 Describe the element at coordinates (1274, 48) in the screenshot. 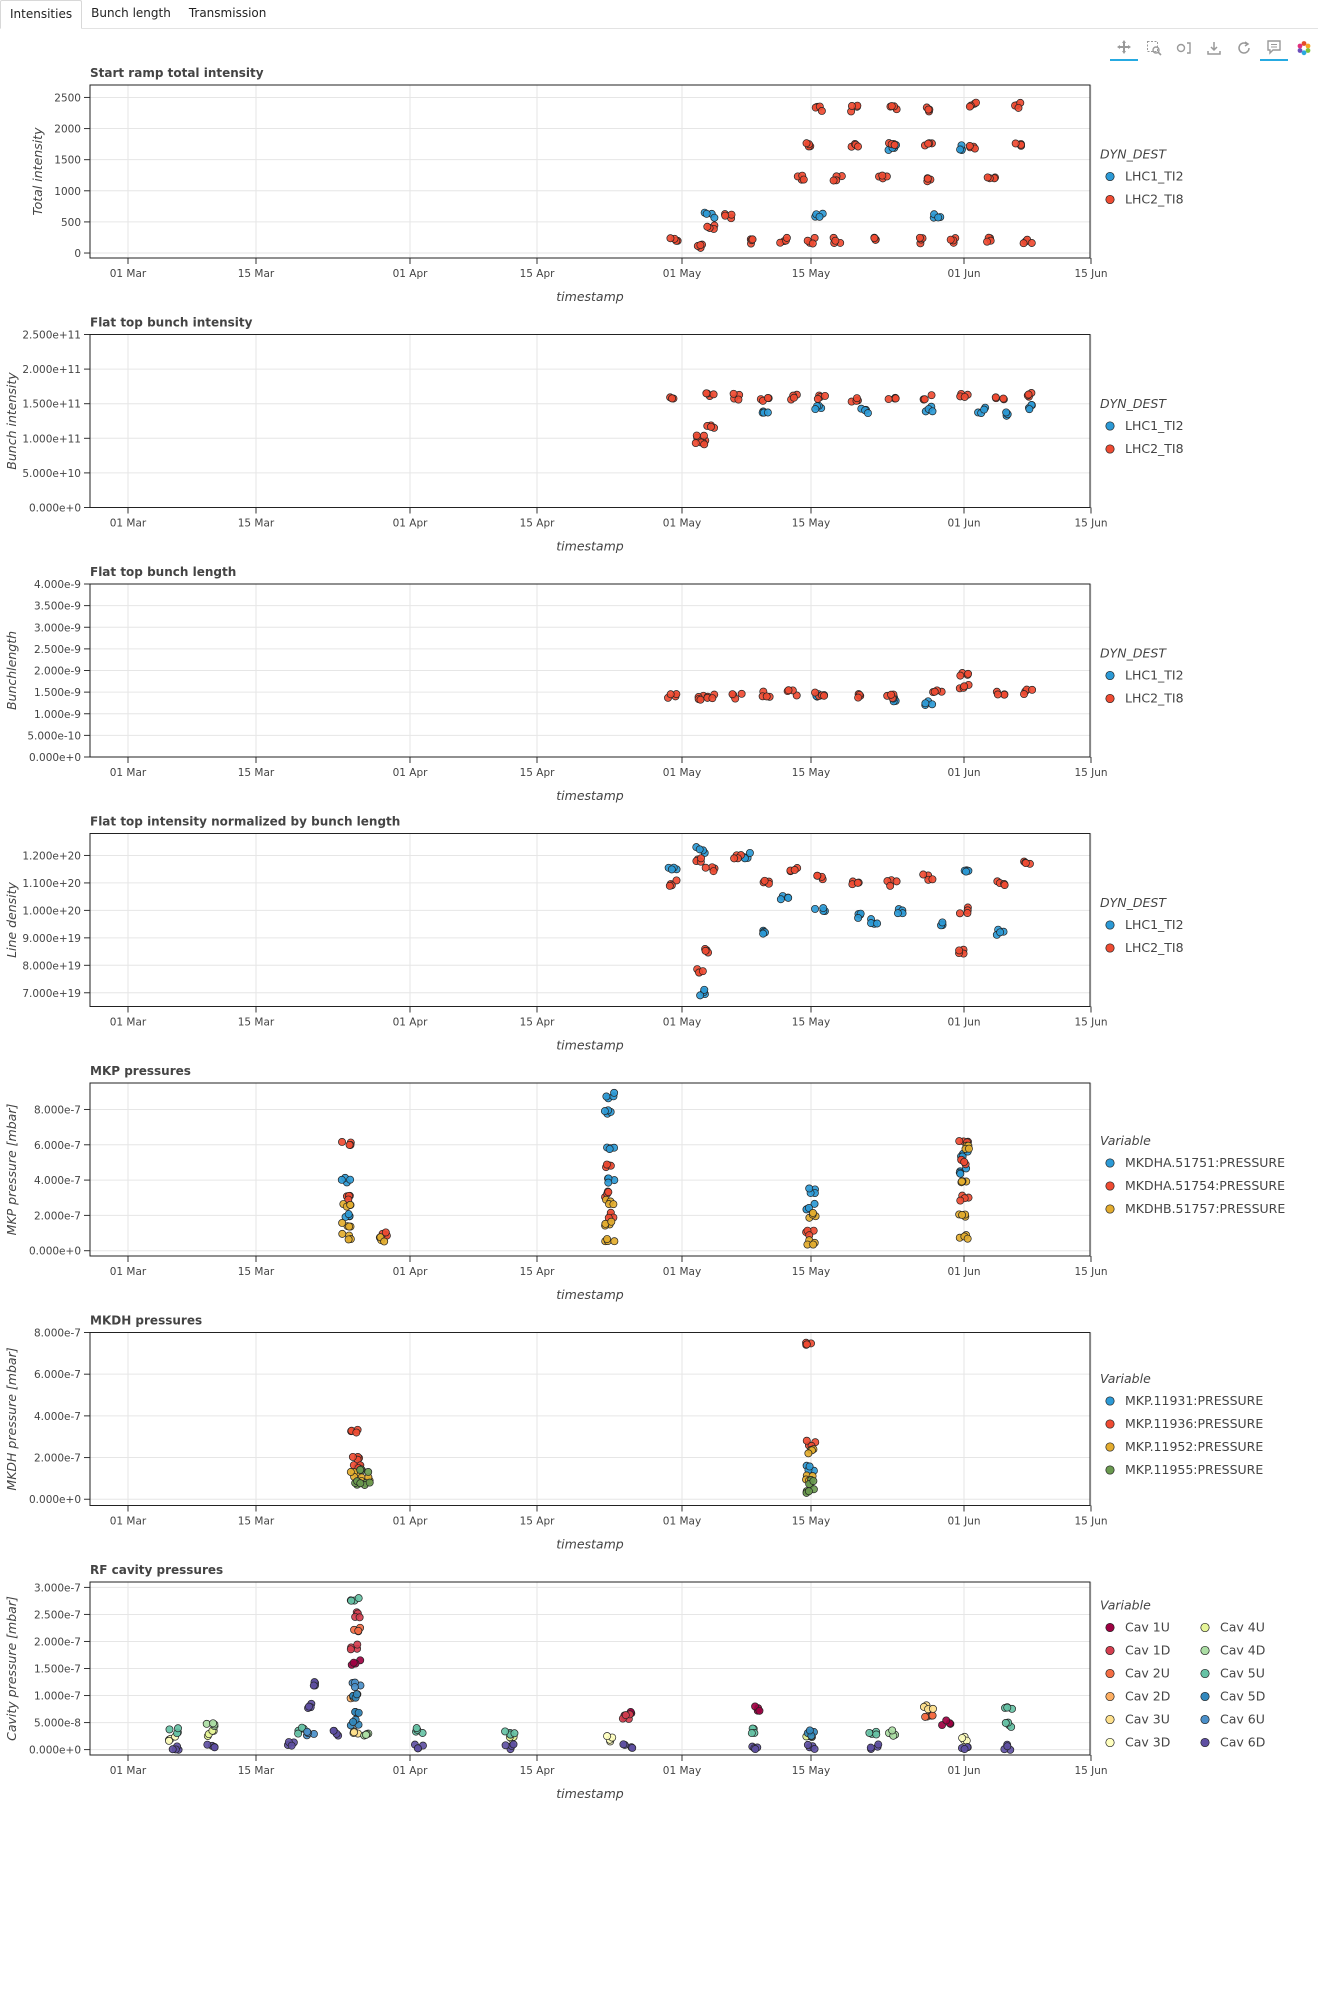

I see `hover-icon` at that location.